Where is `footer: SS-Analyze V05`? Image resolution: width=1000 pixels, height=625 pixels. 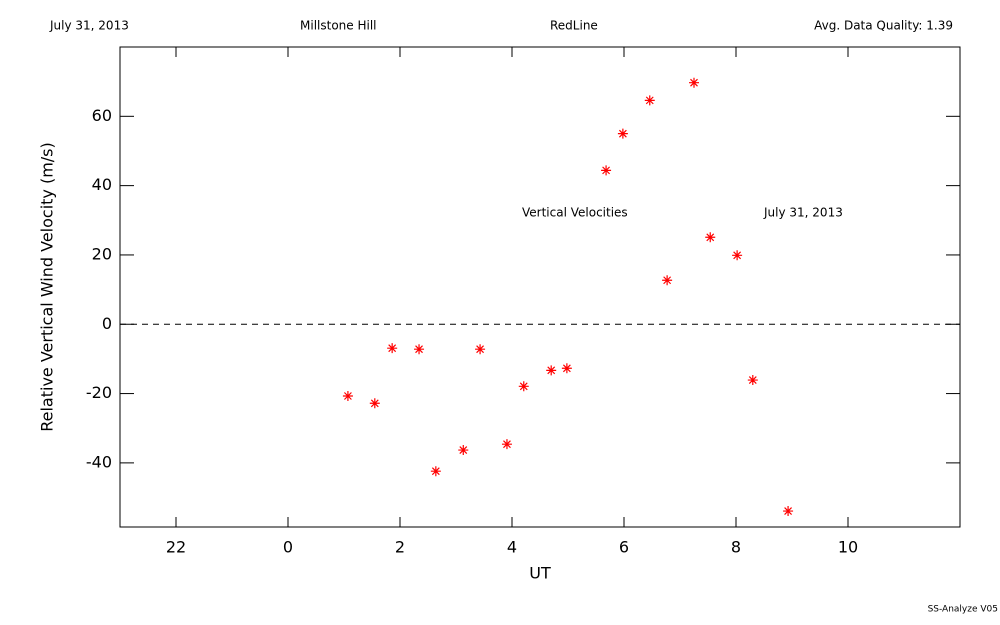
footer: SS-Analyze V05 is located at coordinates (963, 610).